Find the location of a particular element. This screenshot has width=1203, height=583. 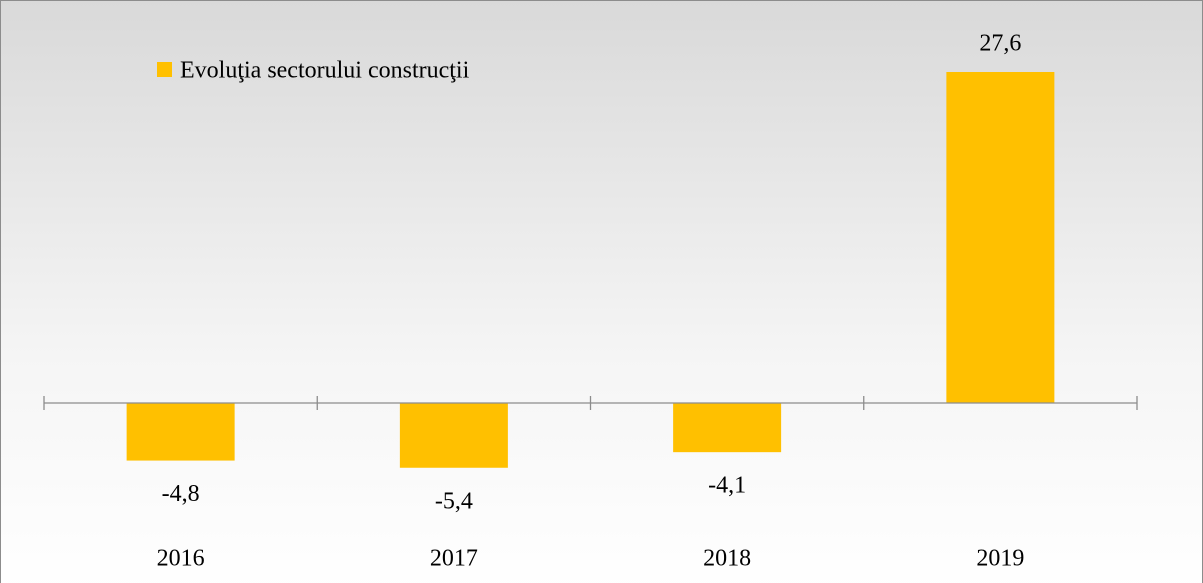

data-label: -5,4 is located at coordinates (454, 501).